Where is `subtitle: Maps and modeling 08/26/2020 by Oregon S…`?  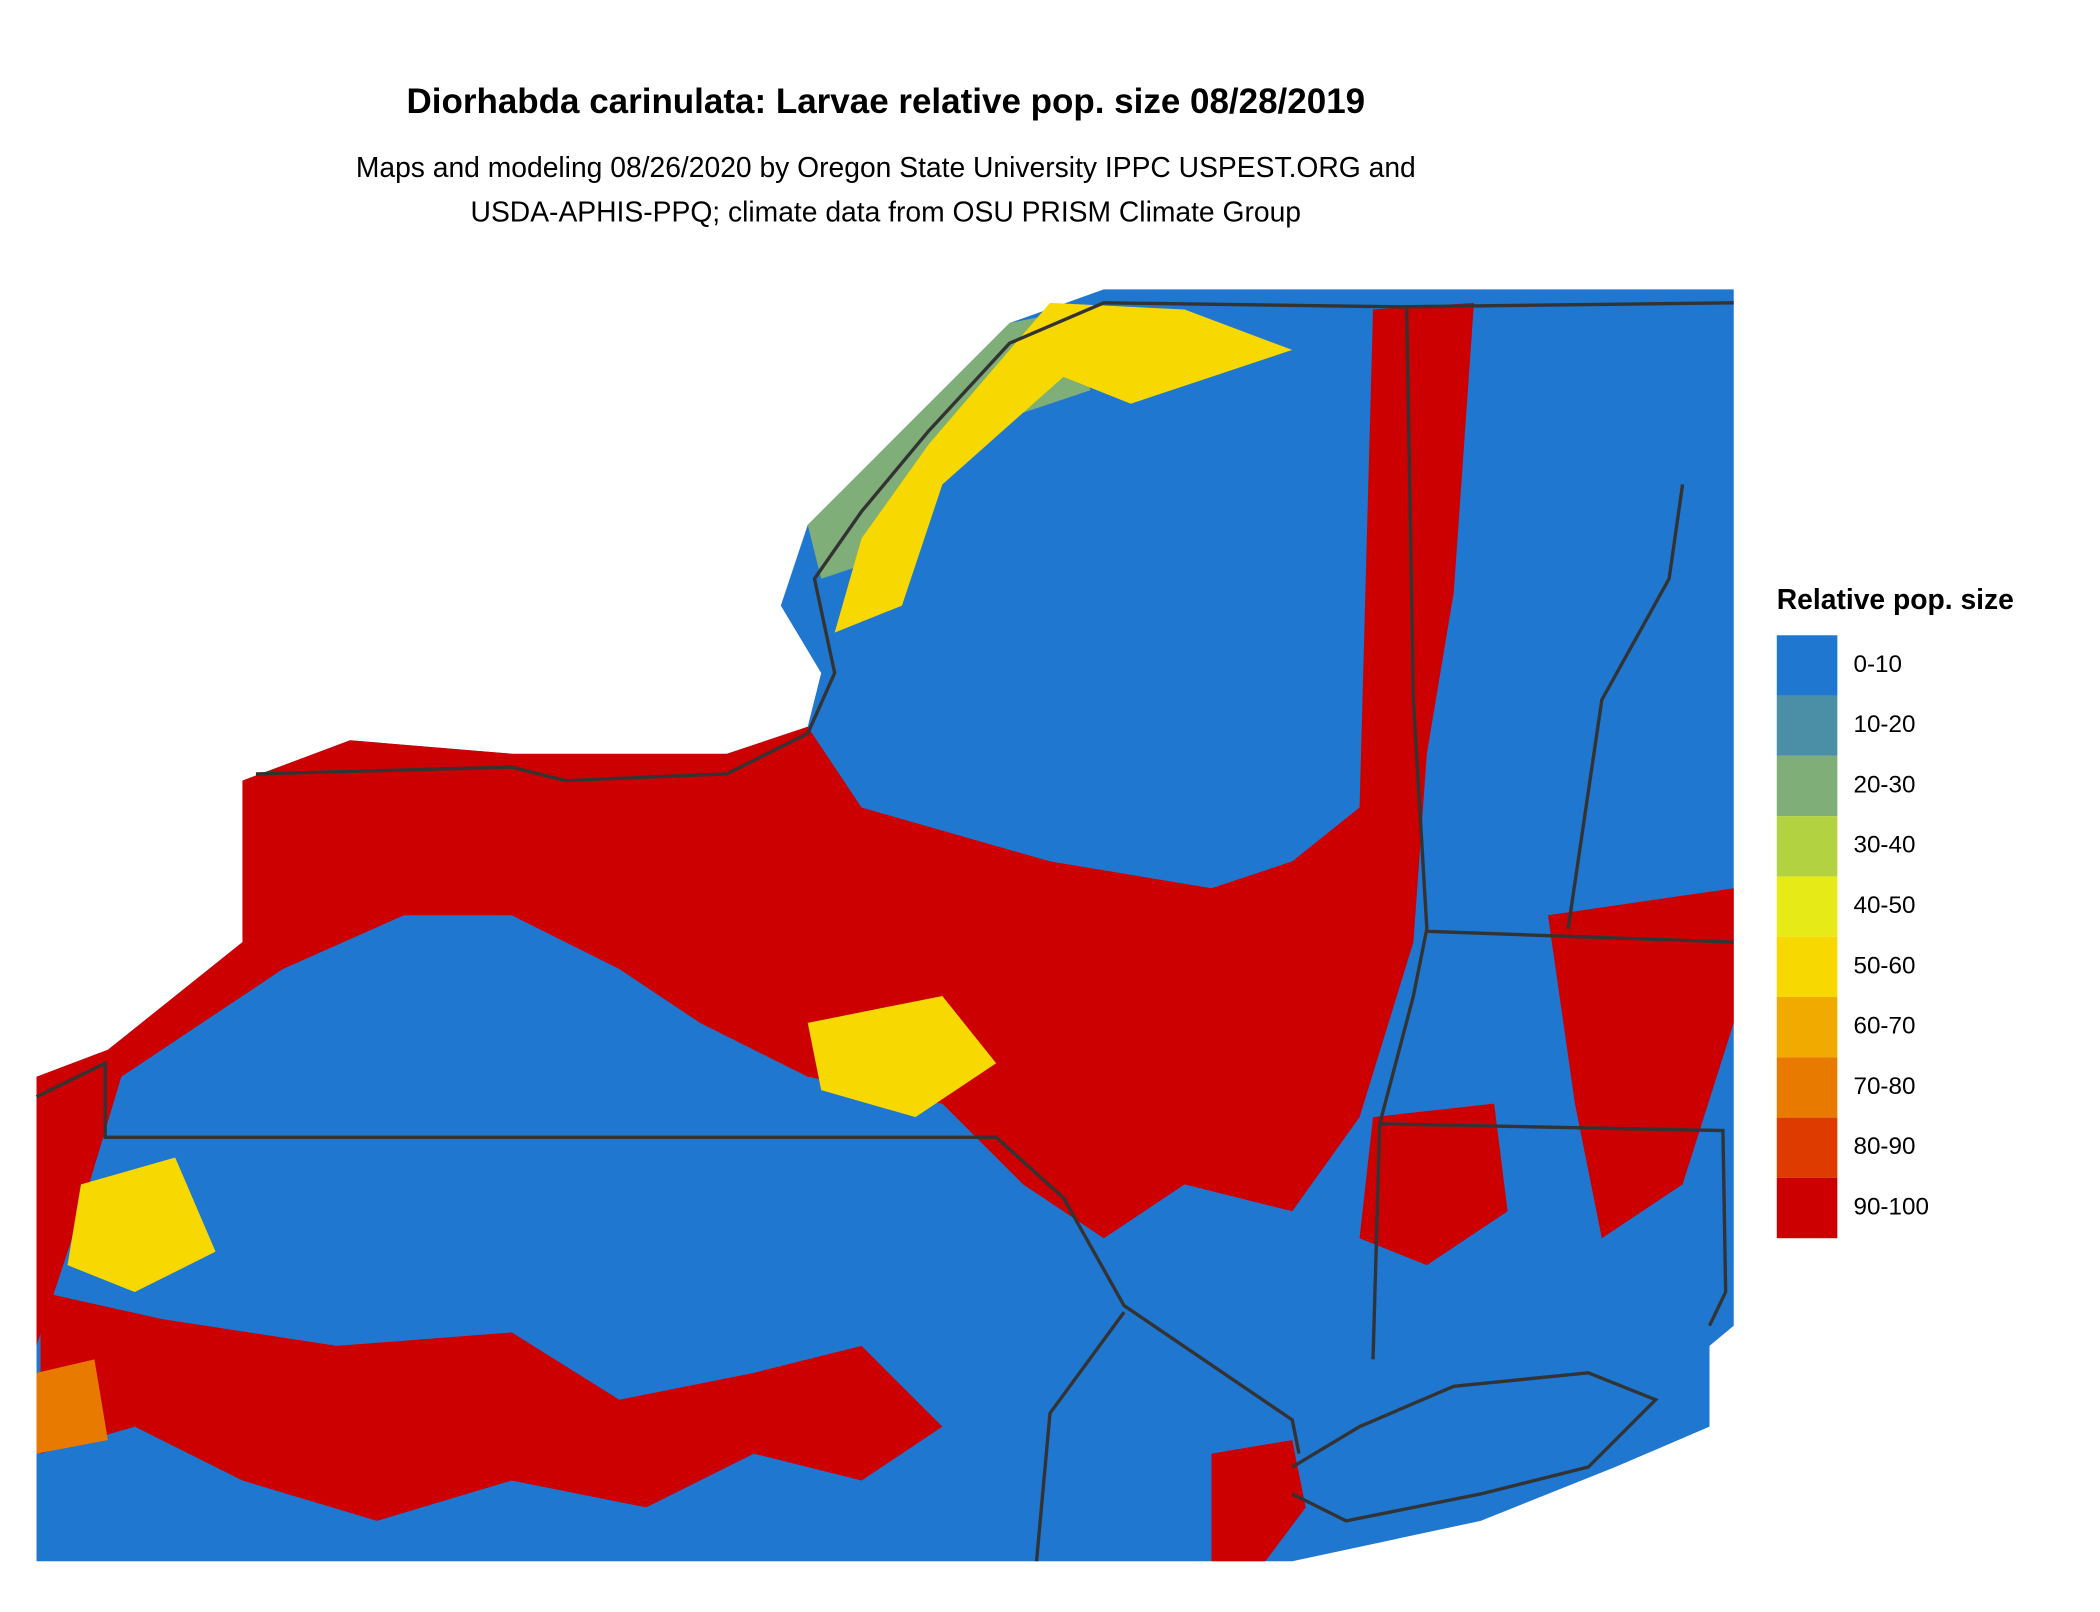
subtitle: Maps and modeling 08/26/2020 by Oregon S… is located at coordinates (886, 167).